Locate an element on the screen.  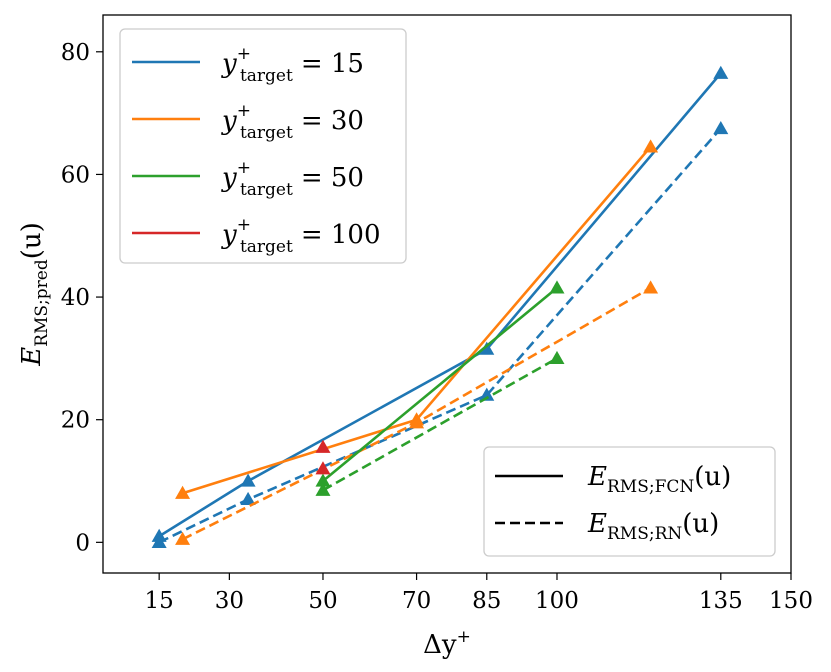
x-axis-label: Δy+ is located at coordinates (447, 643).